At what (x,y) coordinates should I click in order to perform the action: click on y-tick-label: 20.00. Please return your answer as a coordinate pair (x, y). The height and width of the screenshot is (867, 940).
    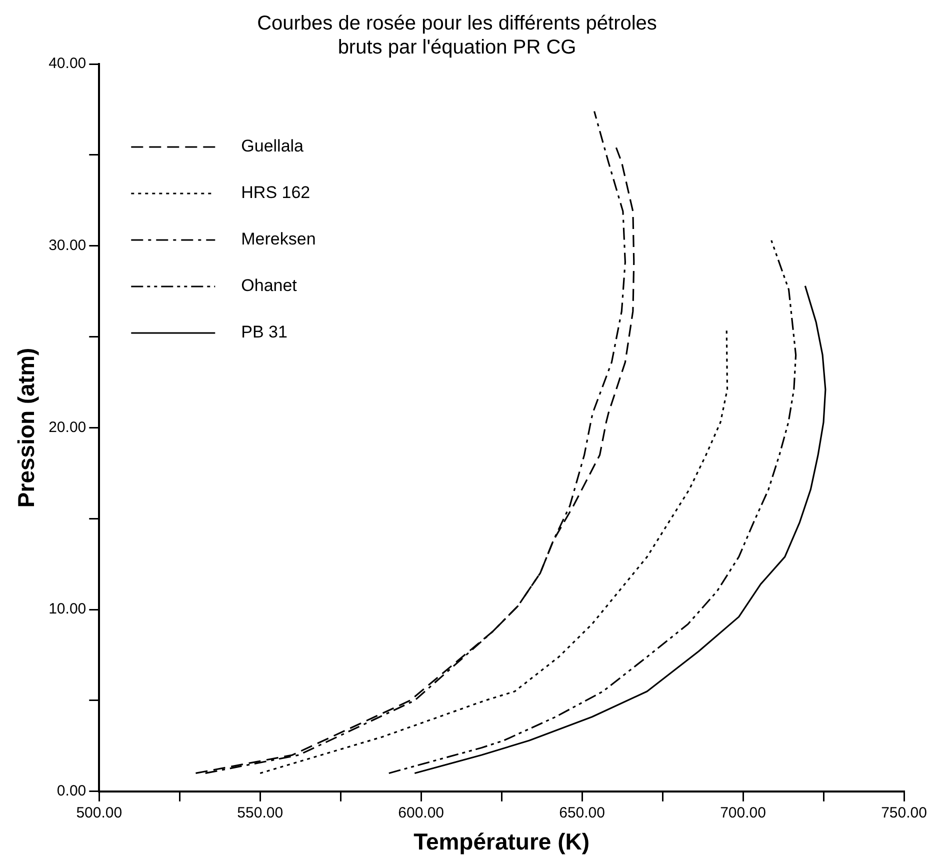
    Looking at the image, I should click on (67, 427).